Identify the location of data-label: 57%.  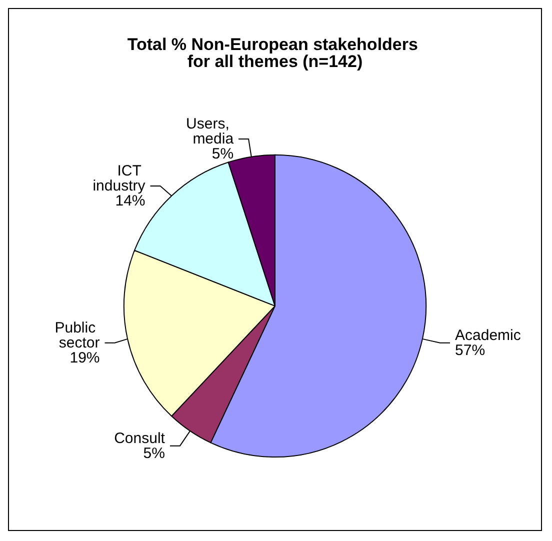
(470, 350).